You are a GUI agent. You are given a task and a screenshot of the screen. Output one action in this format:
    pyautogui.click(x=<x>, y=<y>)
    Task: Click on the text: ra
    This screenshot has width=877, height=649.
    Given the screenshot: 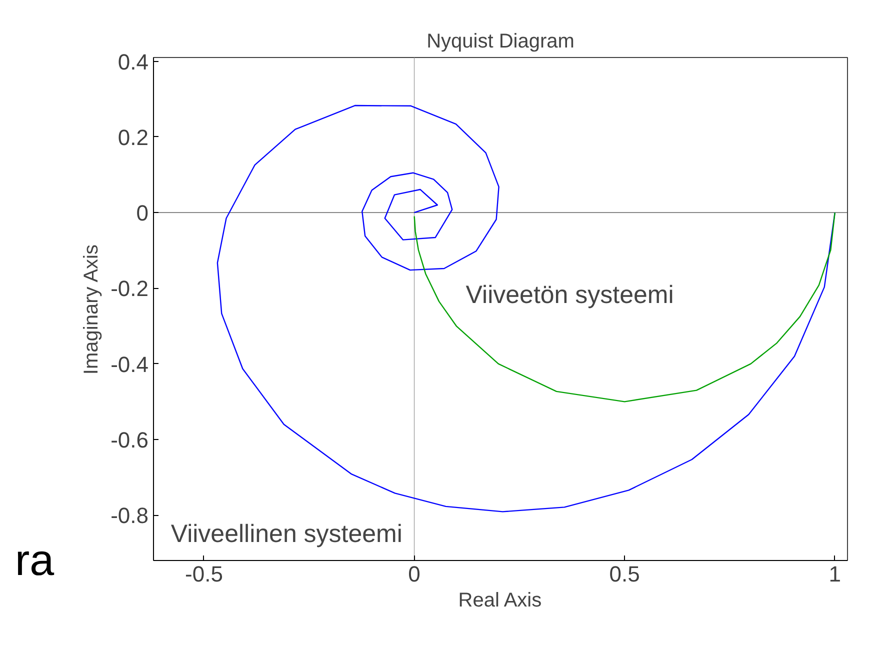 What is the action you would take?
    pyautogui.click(x=34, y=561)
    